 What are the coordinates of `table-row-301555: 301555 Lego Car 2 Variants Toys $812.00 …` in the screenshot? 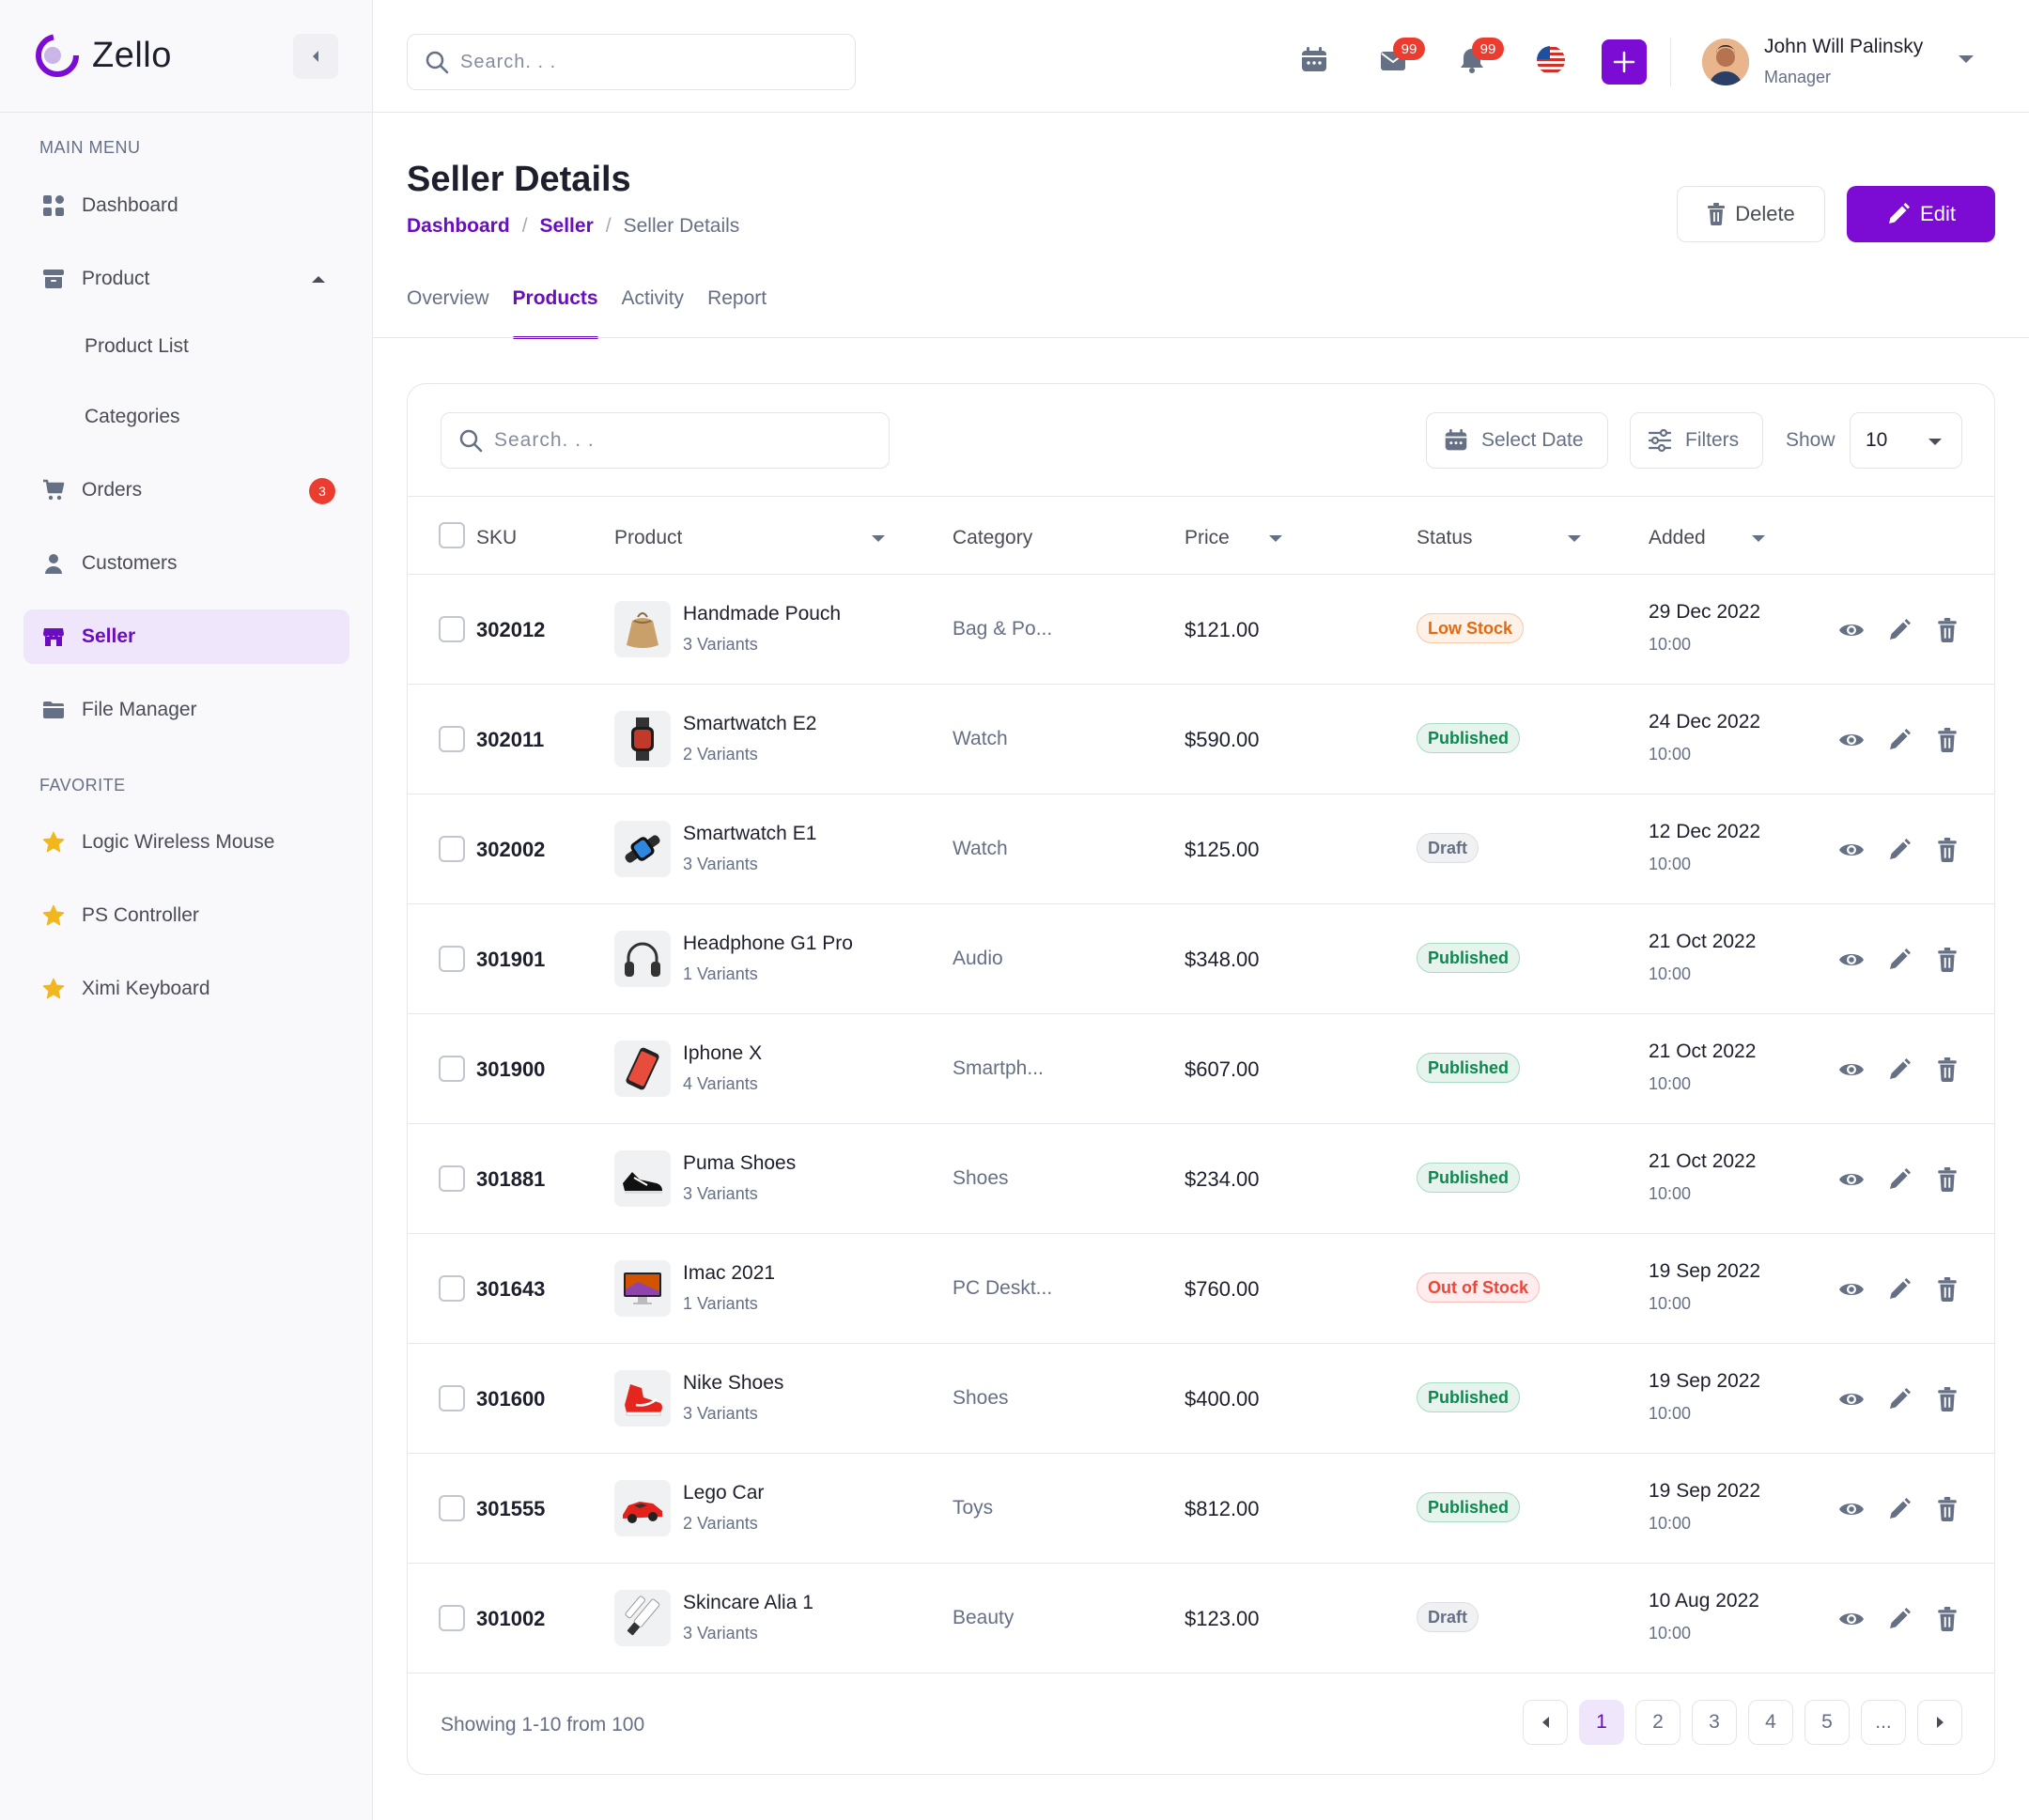 It's located at (1201, 1508).